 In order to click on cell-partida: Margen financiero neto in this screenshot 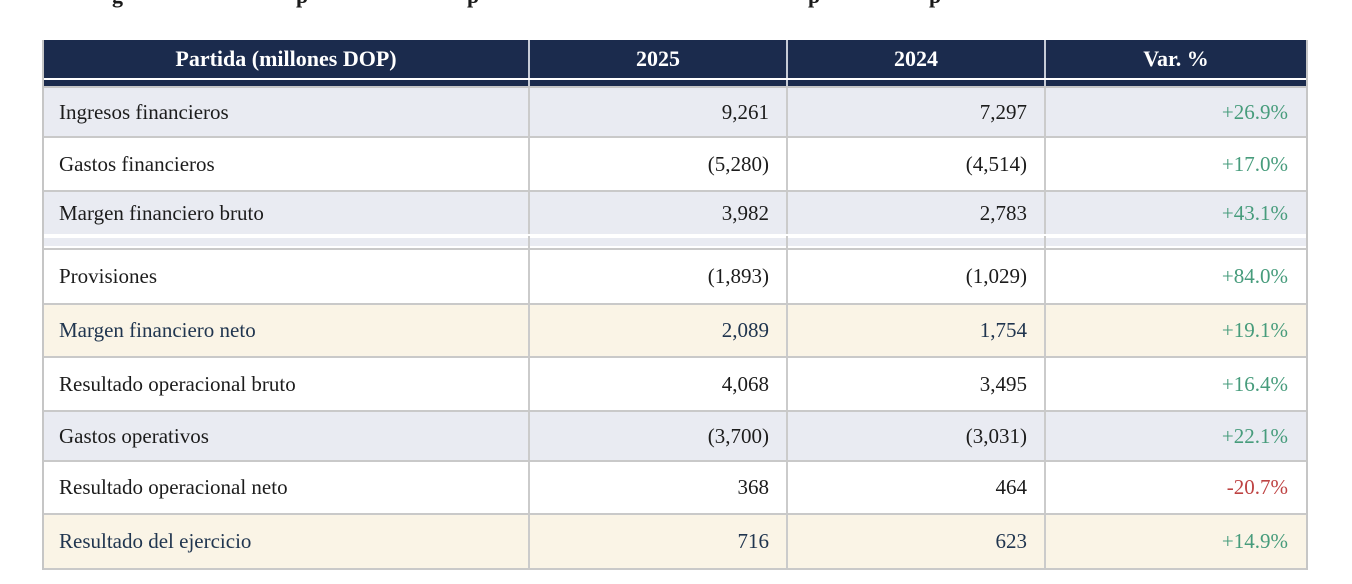, I will do `click(287, 330)`.